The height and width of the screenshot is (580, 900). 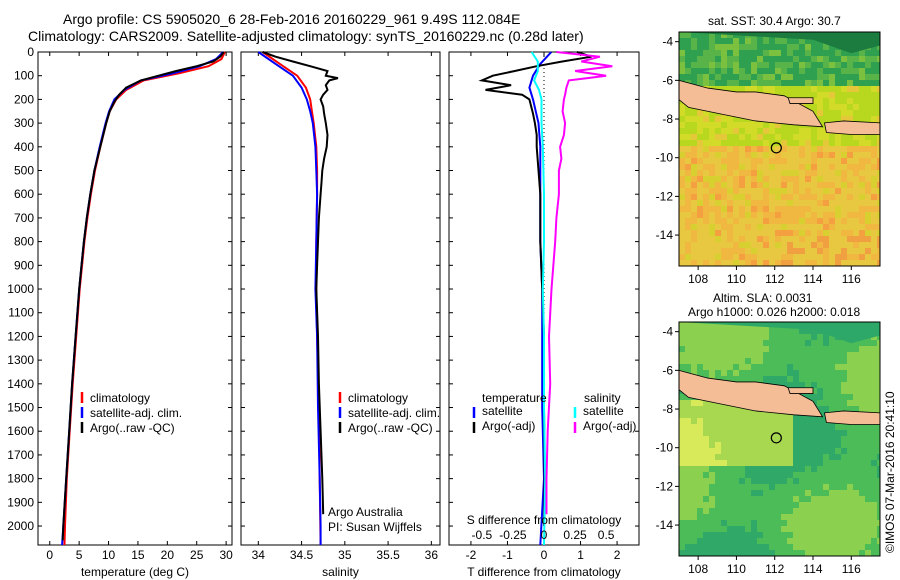 What do you see at coordinates (109, 555) in the screenshot?
I see `temp-xtick-label: 10` at bounding box center [109, 555].